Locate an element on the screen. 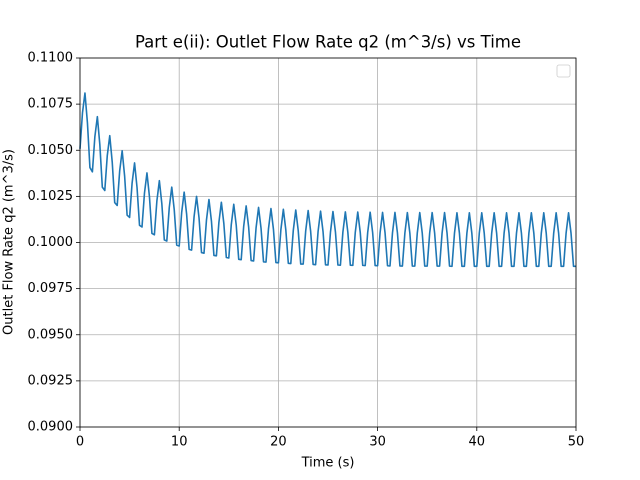 This screenshot has width=640, height=480. y-tick-label: 0.1075 is located at coordinates (51, 104).